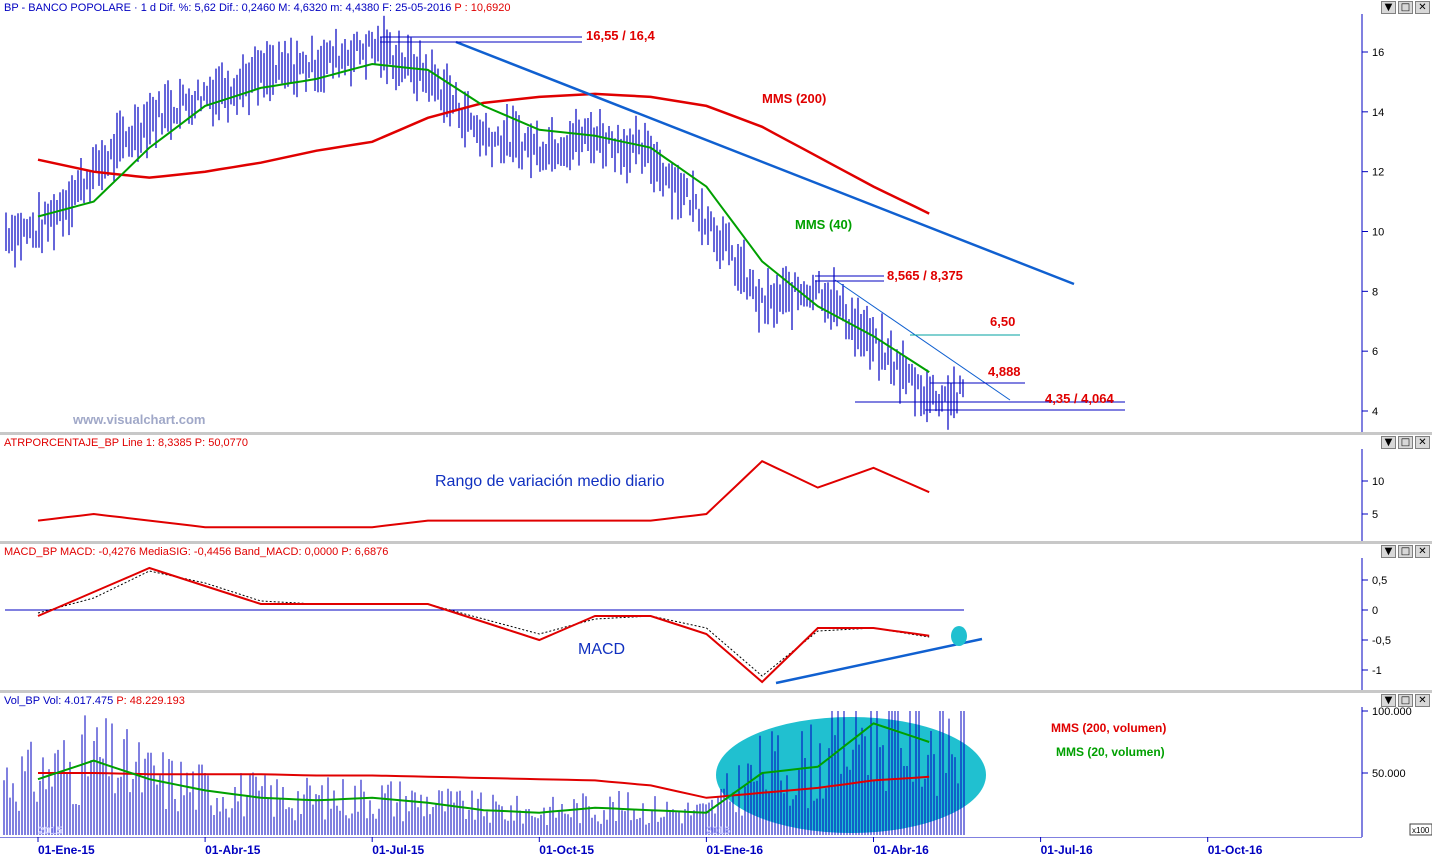  Describe the element at coordinates (1235, 850) in the screenshot. I see `x-label: 01-Oct-16` at that location.